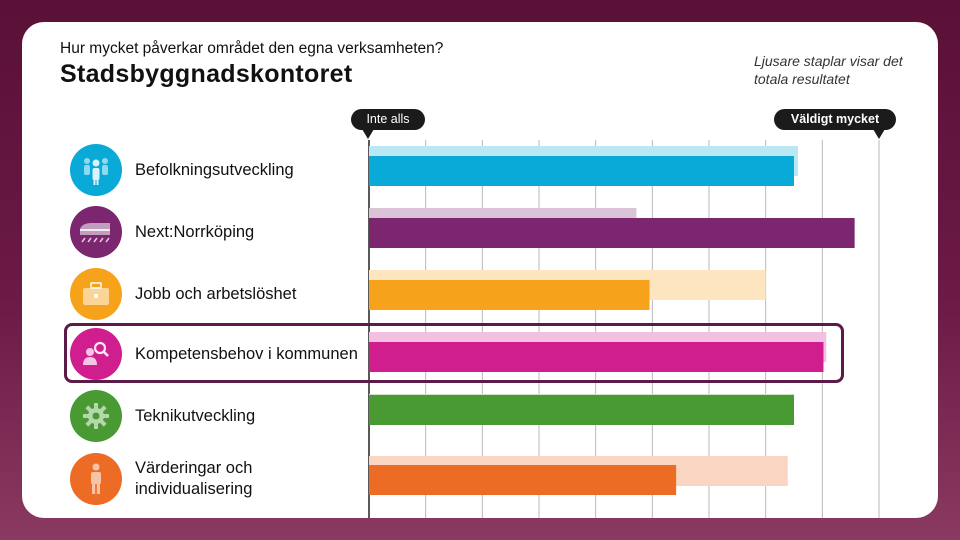 This screenshot has height=540, width=960. Describe the element at coordinates (596, 357) in the screenshot. I see `bar-office-kompetens` at that location.